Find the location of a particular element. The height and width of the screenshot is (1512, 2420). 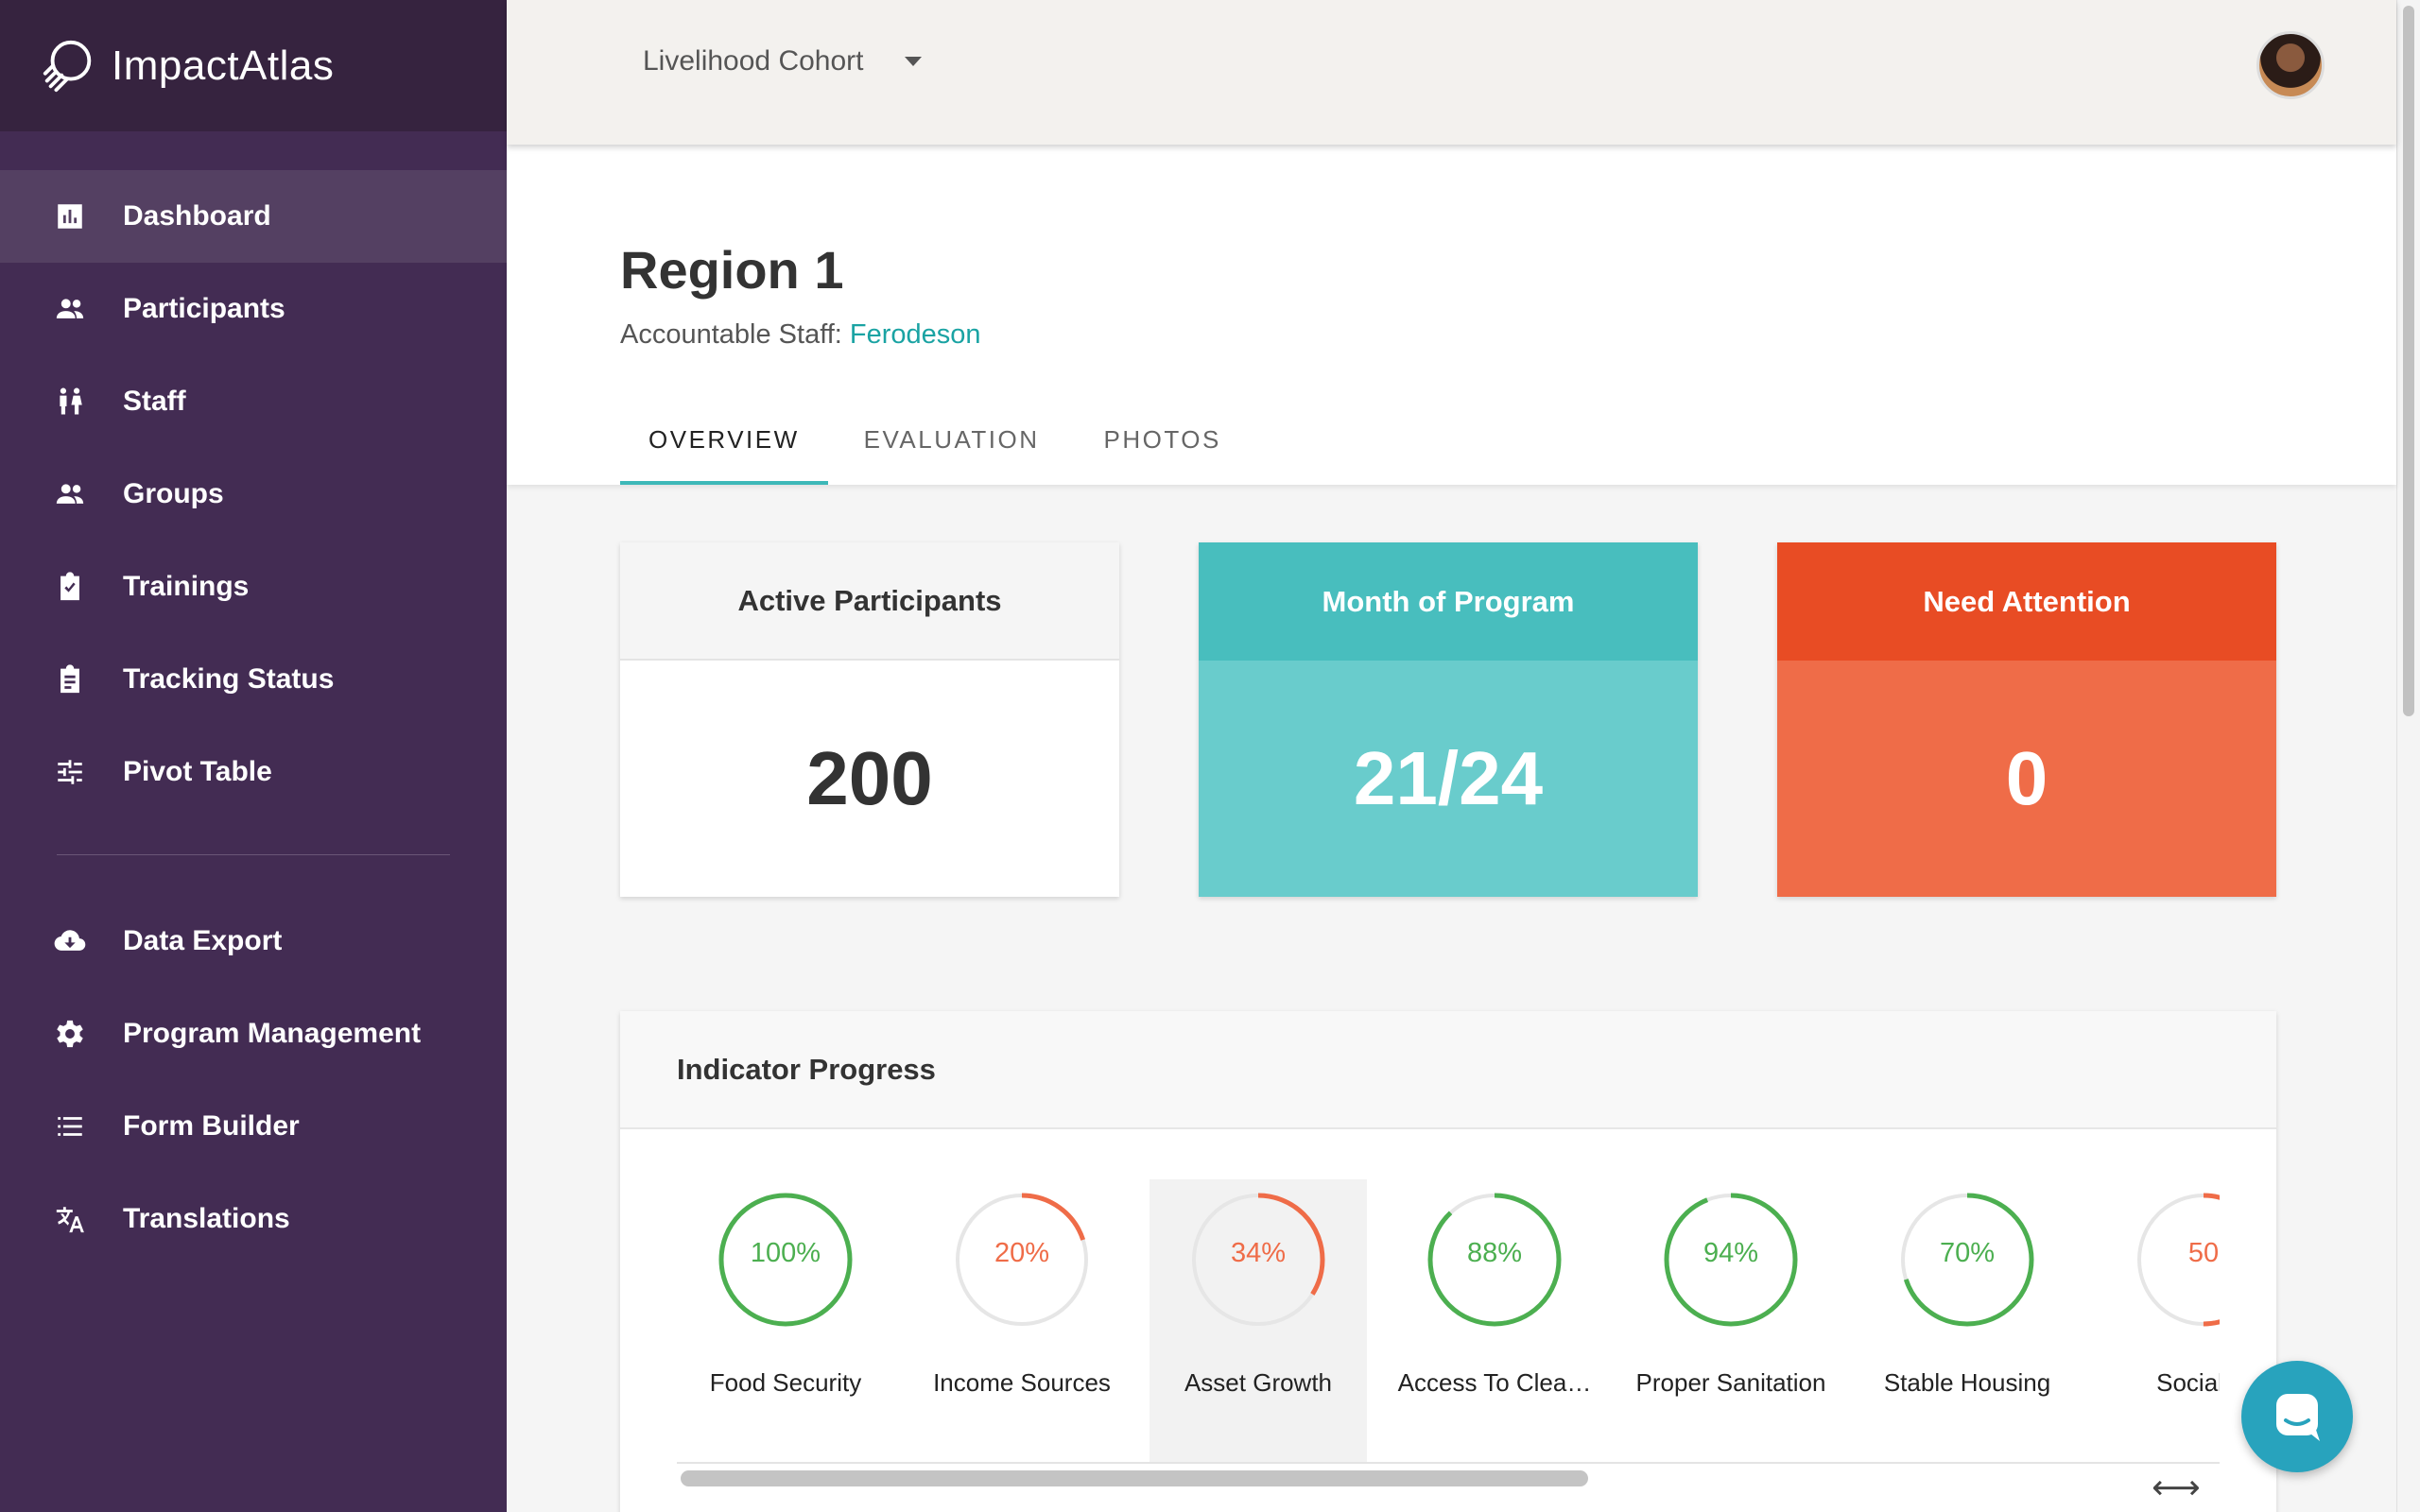

indicator-item: 34% Asset Growth is located at coordinates (1258, 1321).